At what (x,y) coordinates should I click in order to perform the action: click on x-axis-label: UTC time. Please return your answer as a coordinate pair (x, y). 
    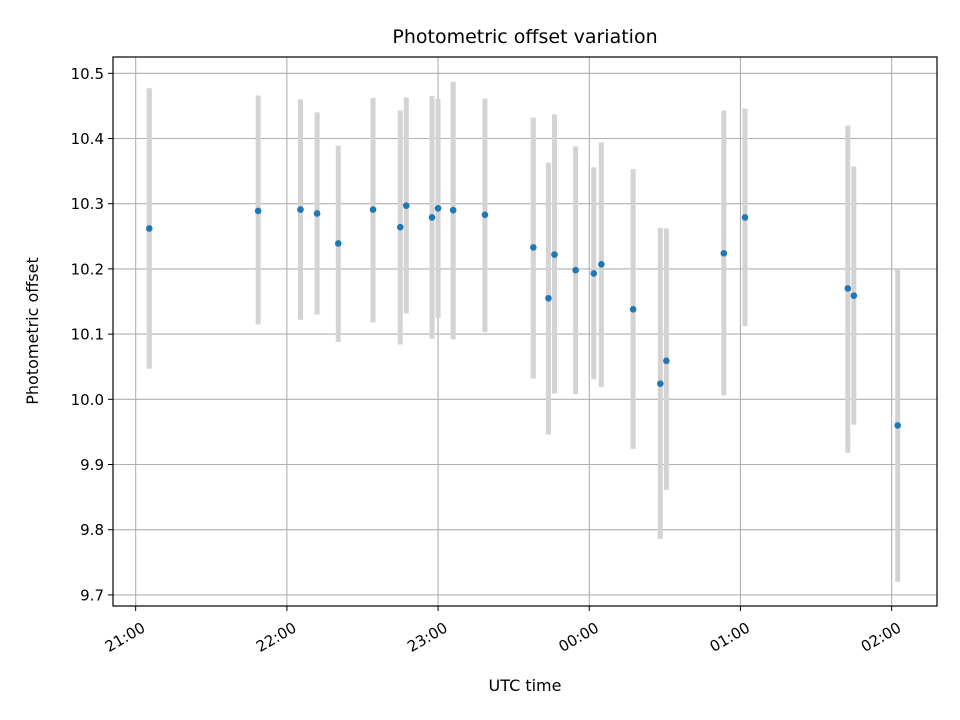
    Looking at the image, I should click on (525, 685).